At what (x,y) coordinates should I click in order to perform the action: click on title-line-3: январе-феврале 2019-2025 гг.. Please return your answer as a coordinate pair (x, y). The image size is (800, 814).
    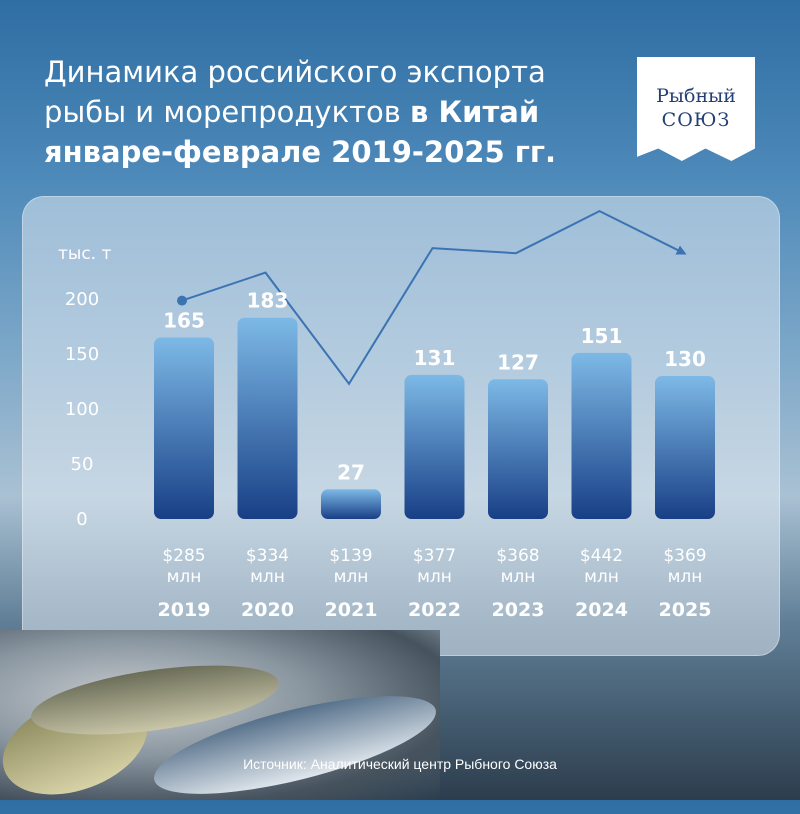
    Looking at the image, I should click on (300, 152).